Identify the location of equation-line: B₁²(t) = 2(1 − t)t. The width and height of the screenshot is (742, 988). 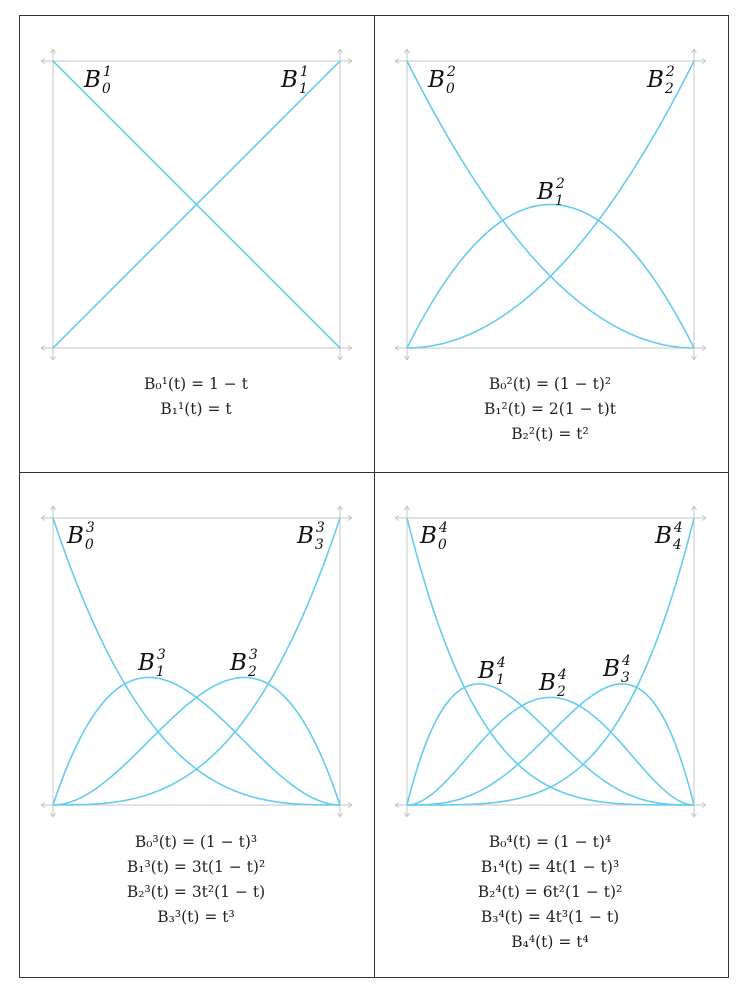
(550, 409).